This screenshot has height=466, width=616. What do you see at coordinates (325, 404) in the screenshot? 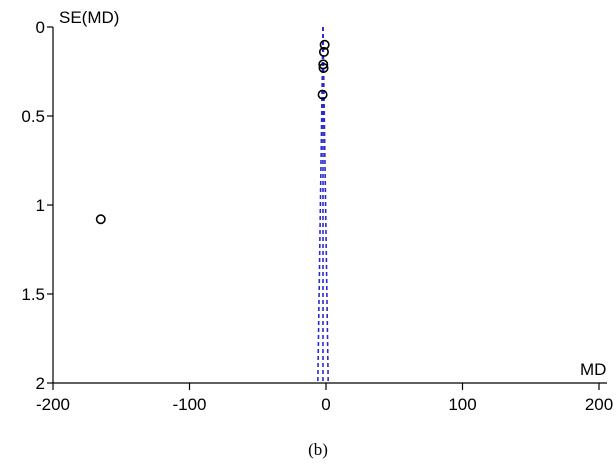
I see `x-tick-label: 0` at bounding box center [325, 404].